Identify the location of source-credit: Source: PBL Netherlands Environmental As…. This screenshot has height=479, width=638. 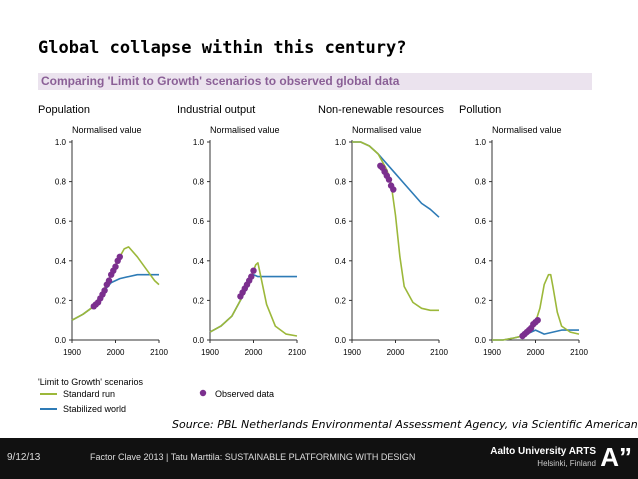
(405, 424).